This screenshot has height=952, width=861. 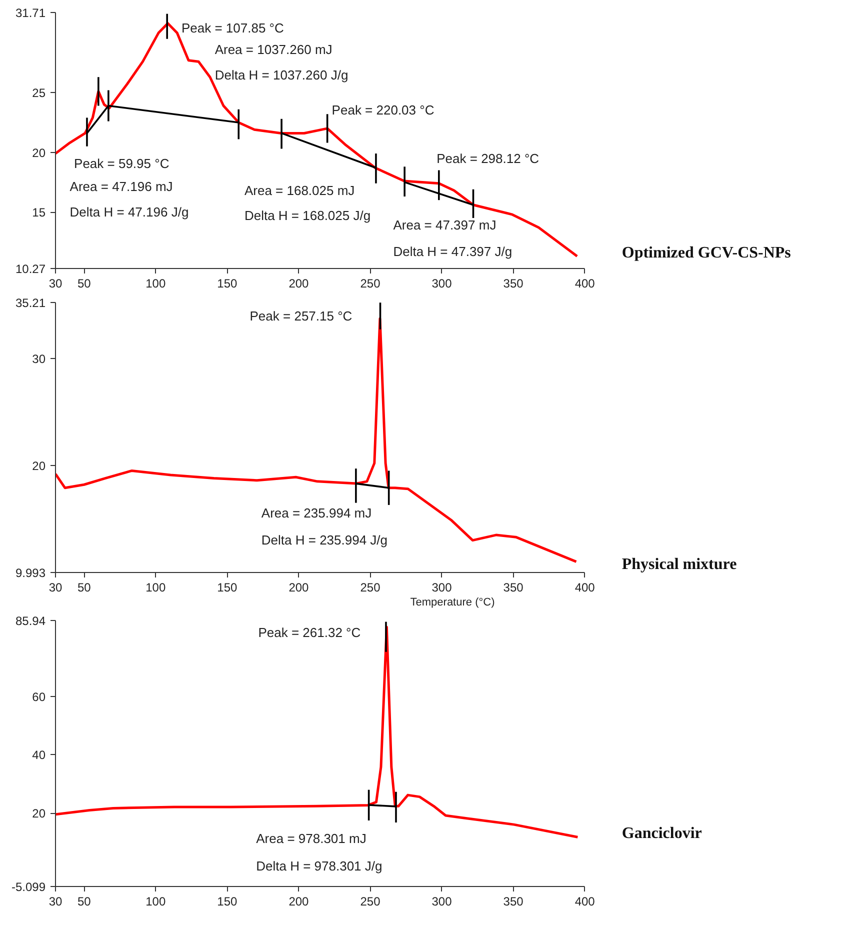 What do you see at coordinates (301, 316) in the screenshot?
I see `annotation: Peak = 257.15 °C` at bounding box center [301, 316].